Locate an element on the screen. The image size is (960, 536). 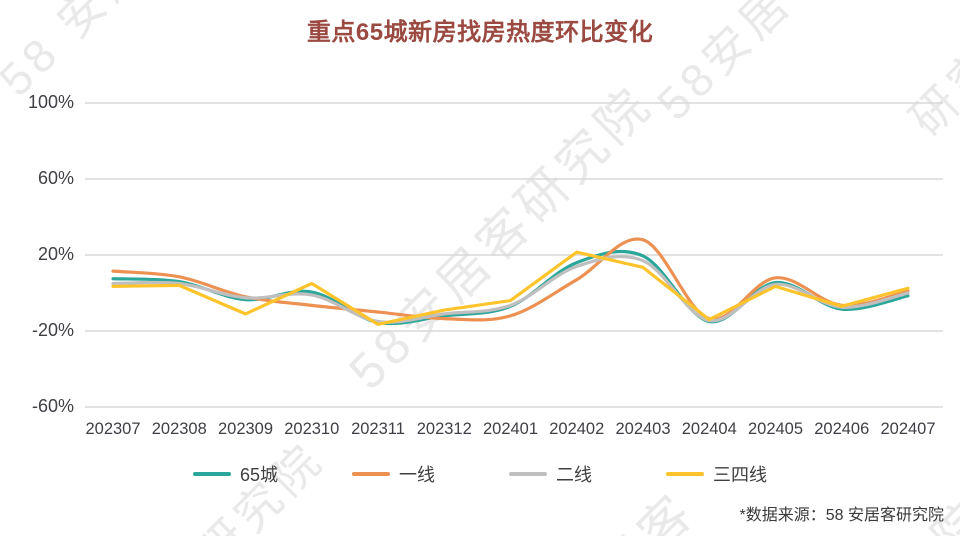
y-axis-tick-label: -60% is located at coordinates (52, 406).